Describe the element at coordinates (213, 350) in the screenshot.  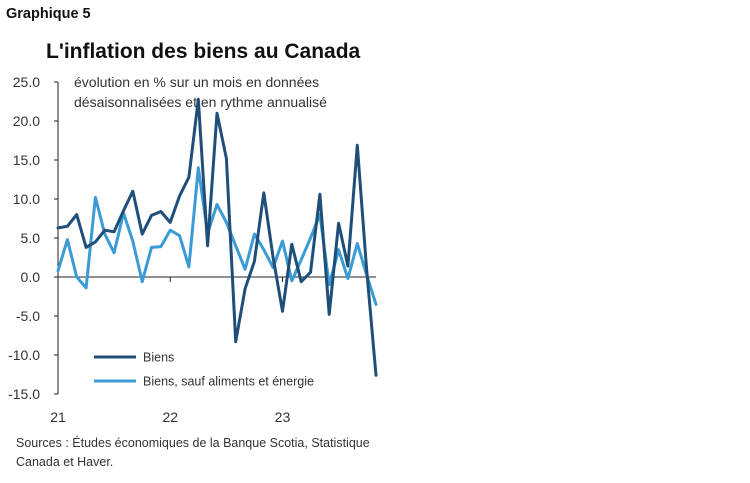
I see `x-axis: 21 22 23` at that location.